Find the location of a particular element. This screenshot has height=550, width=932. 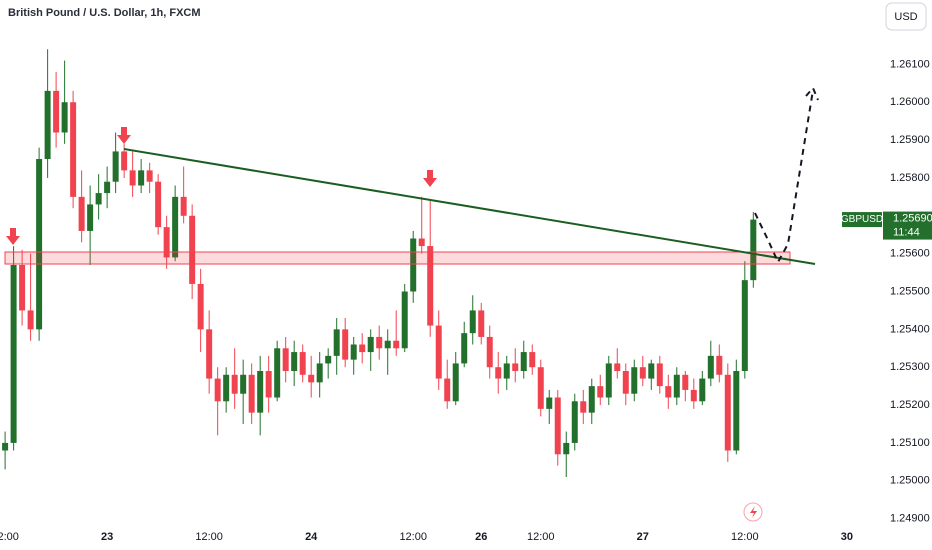

countdown: 11:44 is located at coordinates (906, 232).